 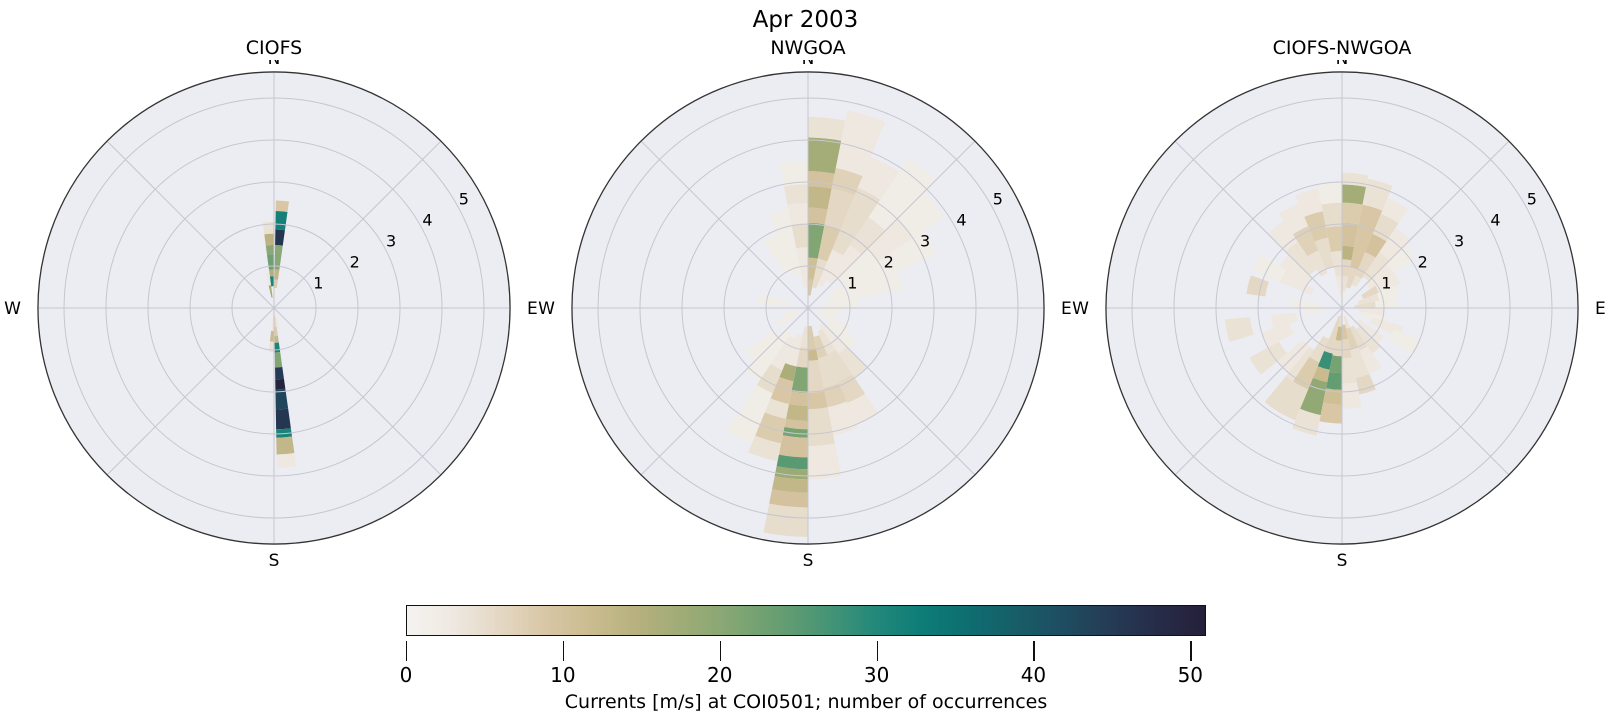 What do you see at coordinates (808, 48) in the screenshot?
I see `plot-title-nwgoa: NWGOA` at bounding box center [808, 48].